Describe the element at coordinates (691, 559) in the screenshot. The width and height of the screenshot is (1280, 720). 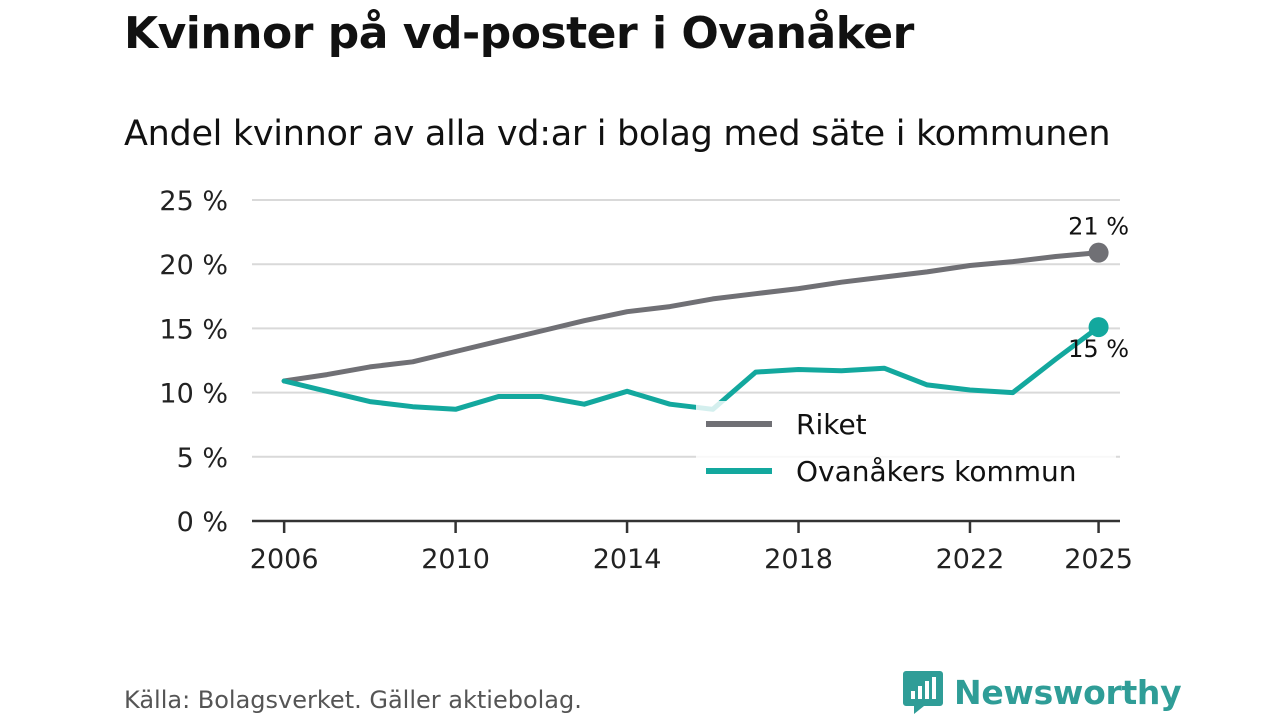
I see `x-axis-tick-labels: 2006 2010 2014 2018 2022 2025` at that location.